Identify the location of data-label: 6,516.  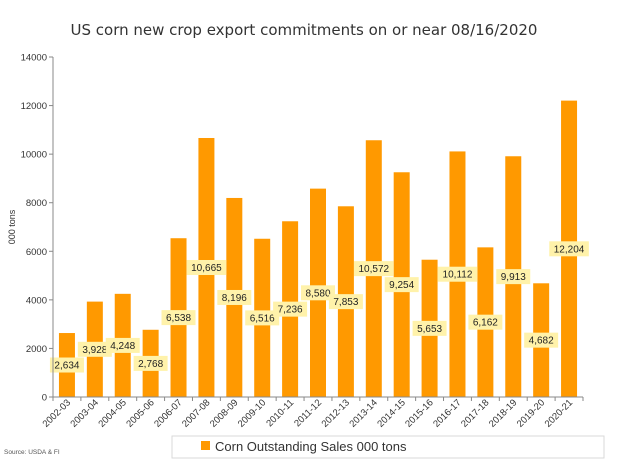
(262, 318).